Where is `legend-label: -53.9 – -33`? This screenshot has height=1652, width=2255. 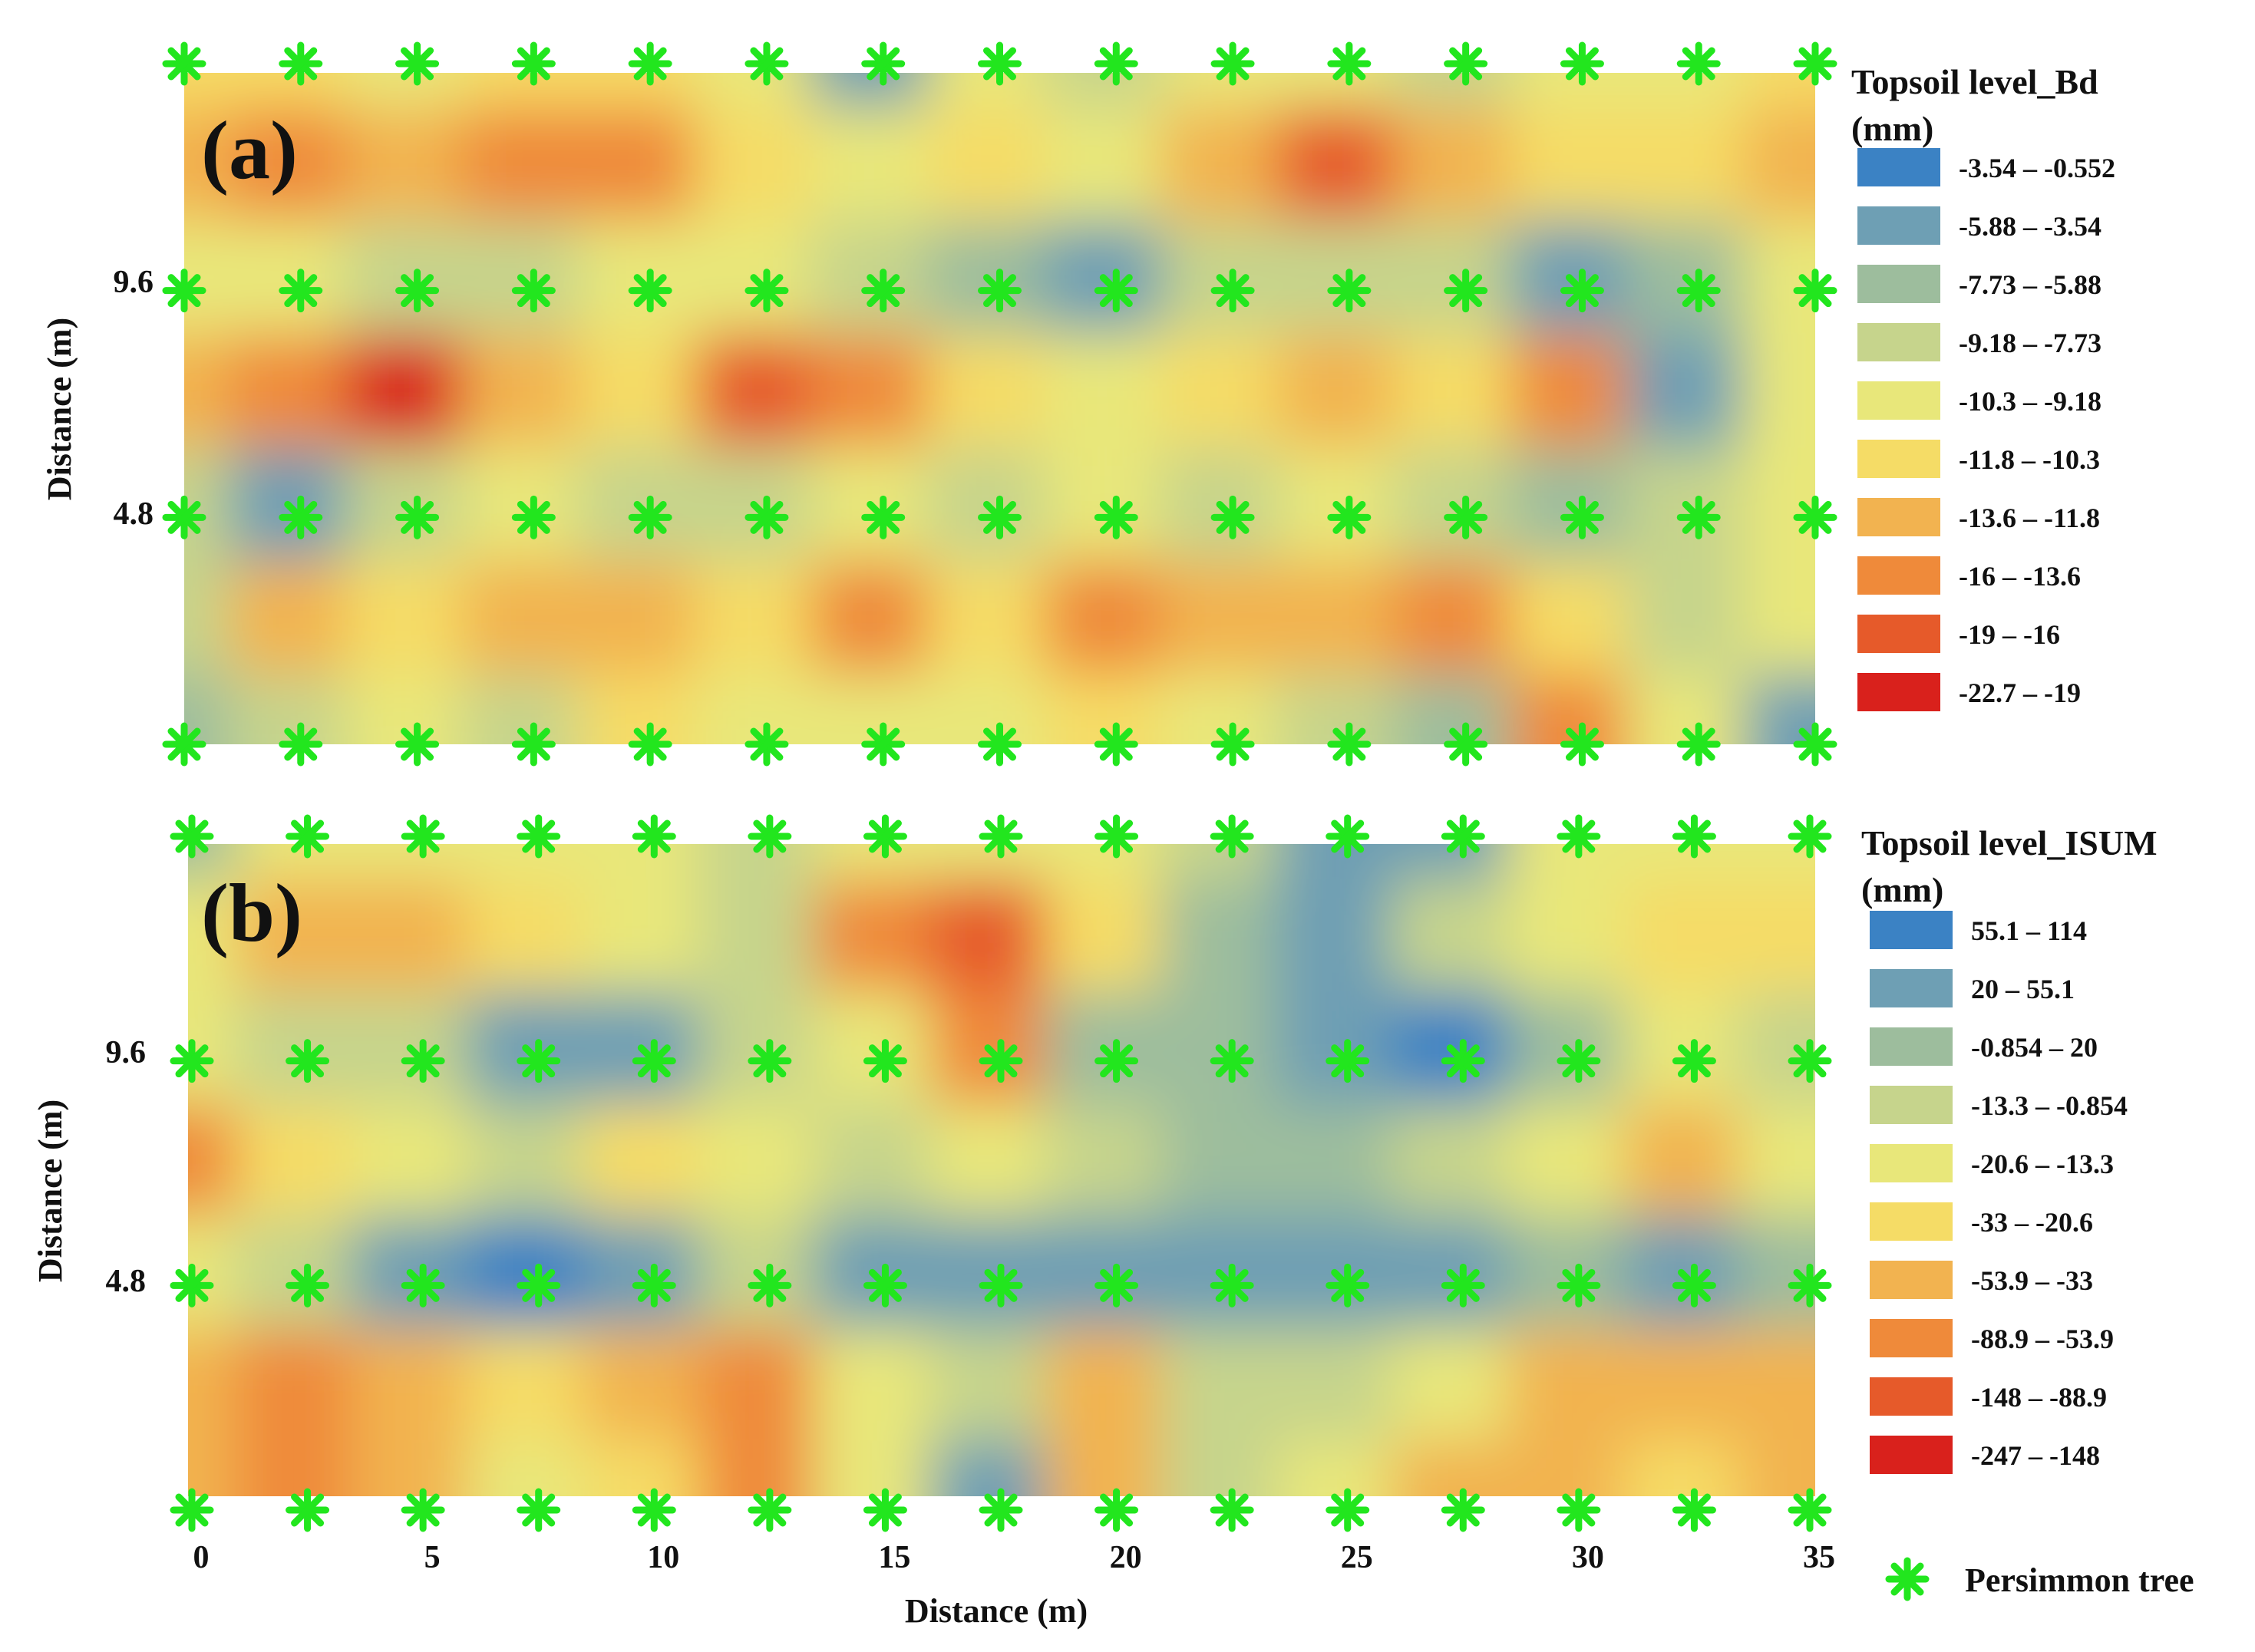 legend-label: -53.9 – -33 is located at coordinates (2032, 1280).